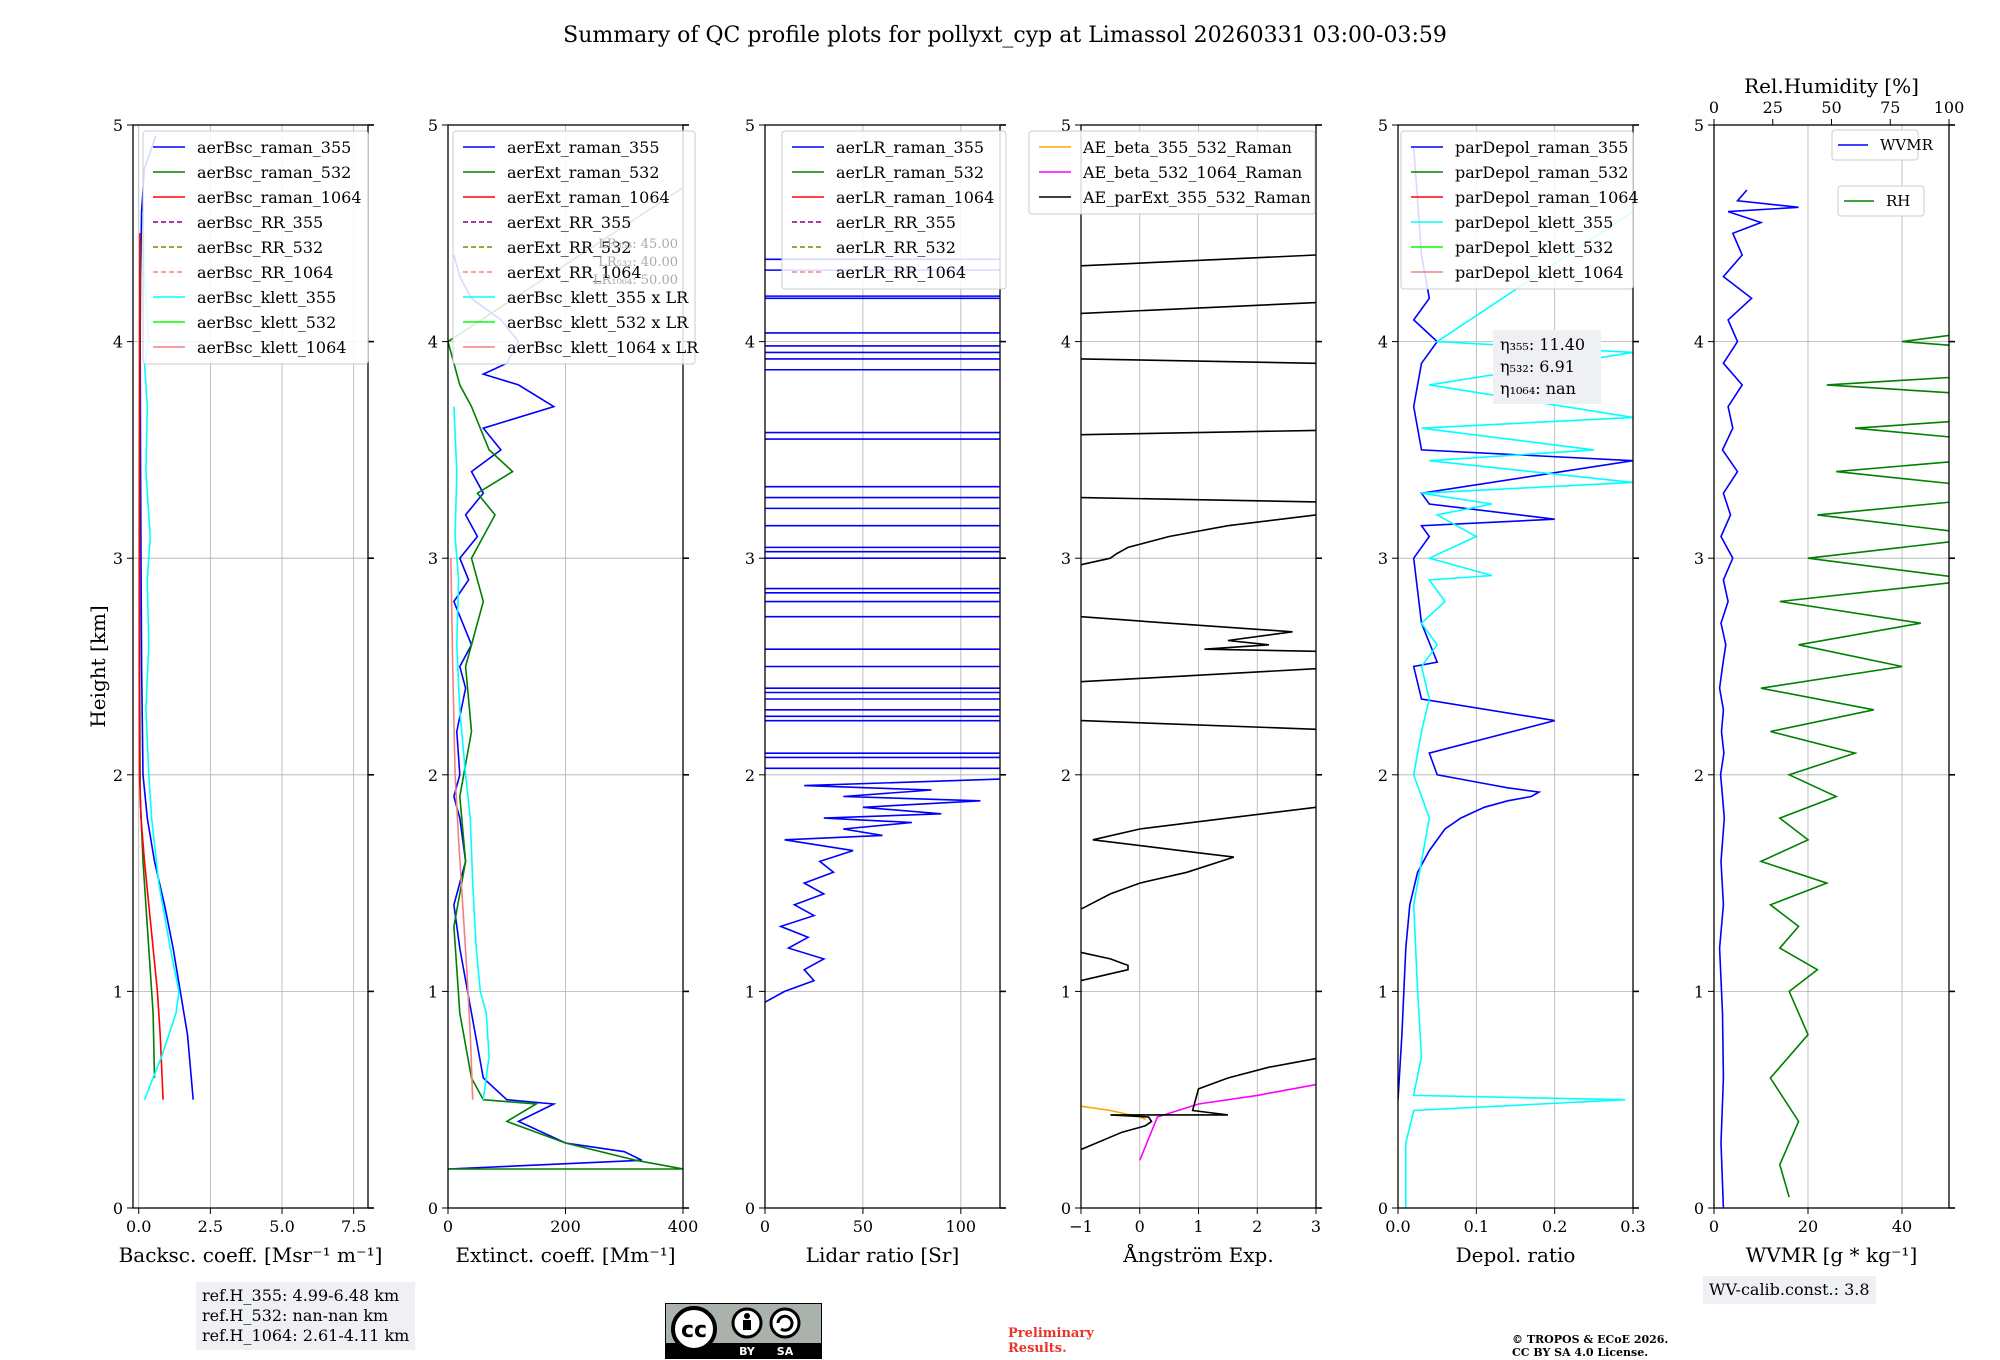  Describe the element at coordinates (1516, 1255) in the screenshot. I see `x-axis-label: Depol. ratio` at that location.